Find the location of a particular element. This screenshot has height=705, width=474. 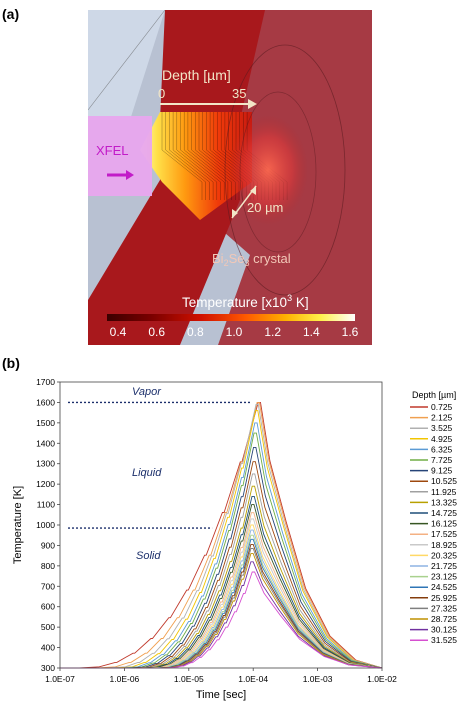

region-label-liquid: Liquid is located at coordinates (147, 473).